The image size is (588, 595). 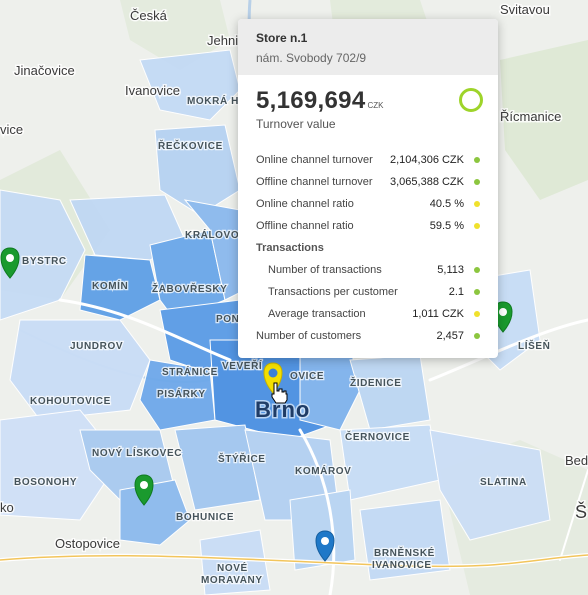 I want to click on town-label: Česká, so click(x=149, y=15).